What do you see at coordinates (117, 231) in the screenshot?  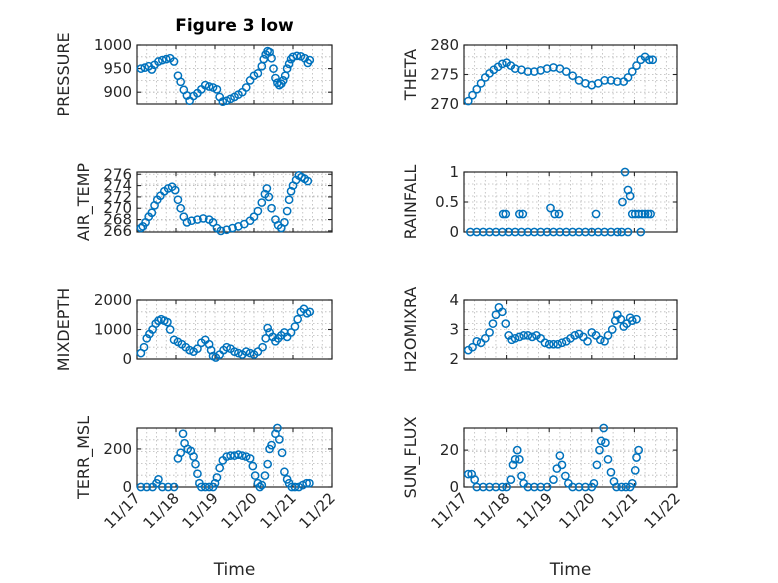 I see `y-tick-label: 266` at bounding box center [117, 231].